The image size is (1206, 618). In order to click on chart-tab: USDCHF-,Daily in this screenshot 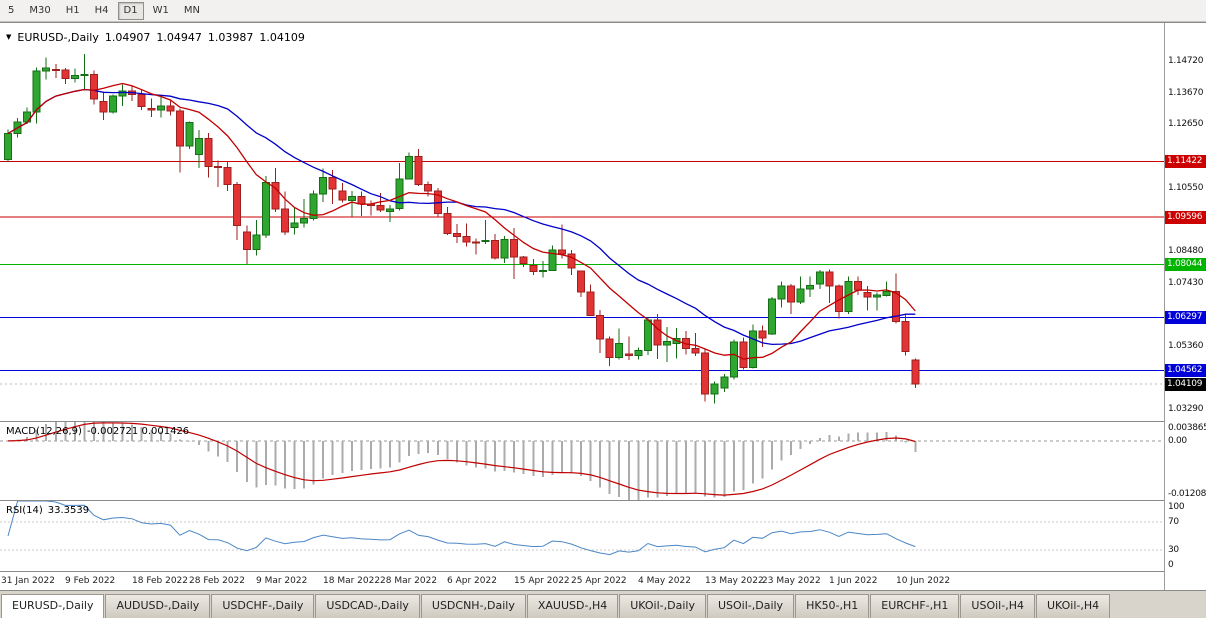, I will do `click(263, 606)`.